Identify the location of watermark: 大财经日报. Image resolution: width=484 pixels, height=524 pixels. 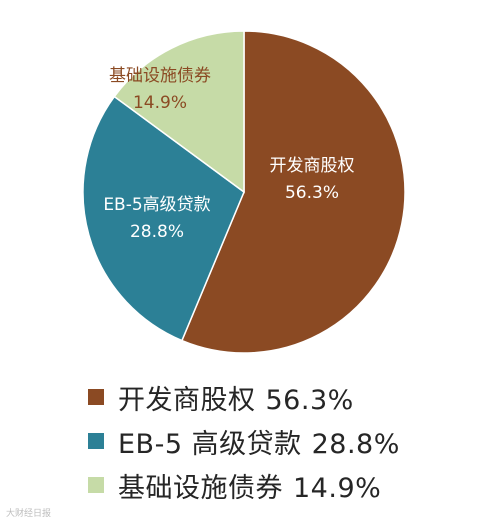
(29, 514).